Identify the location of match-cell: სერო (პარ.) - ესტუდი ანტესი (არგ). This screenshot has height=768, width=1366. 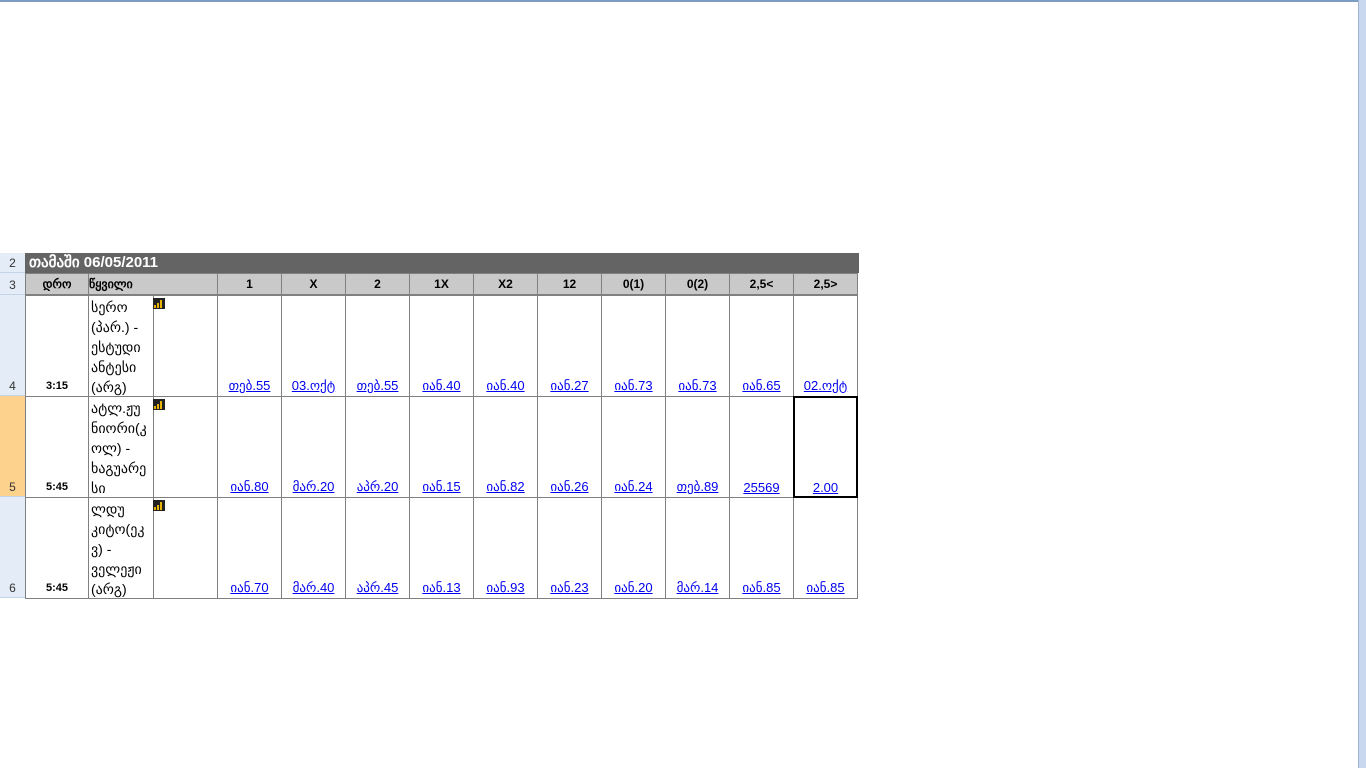
(121, 346).